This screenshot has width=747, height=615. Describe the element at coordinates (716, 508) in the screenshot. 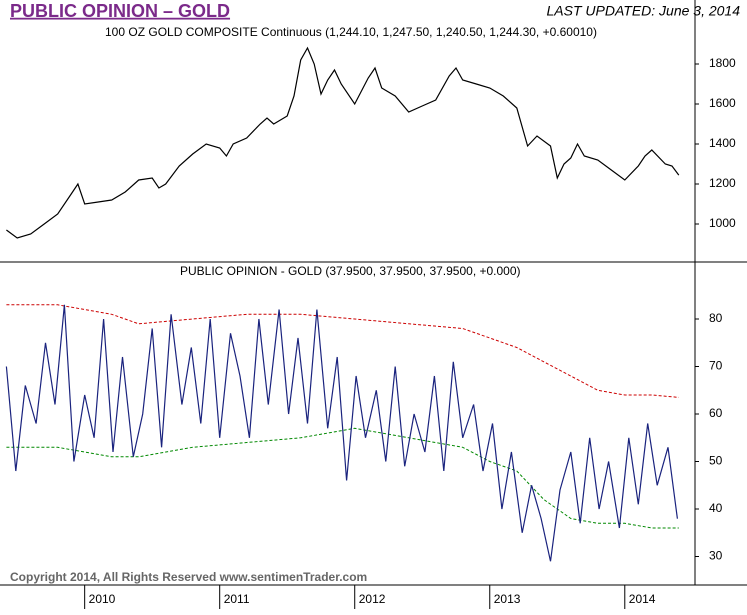

I see `y-tick-label: 40` at that location.